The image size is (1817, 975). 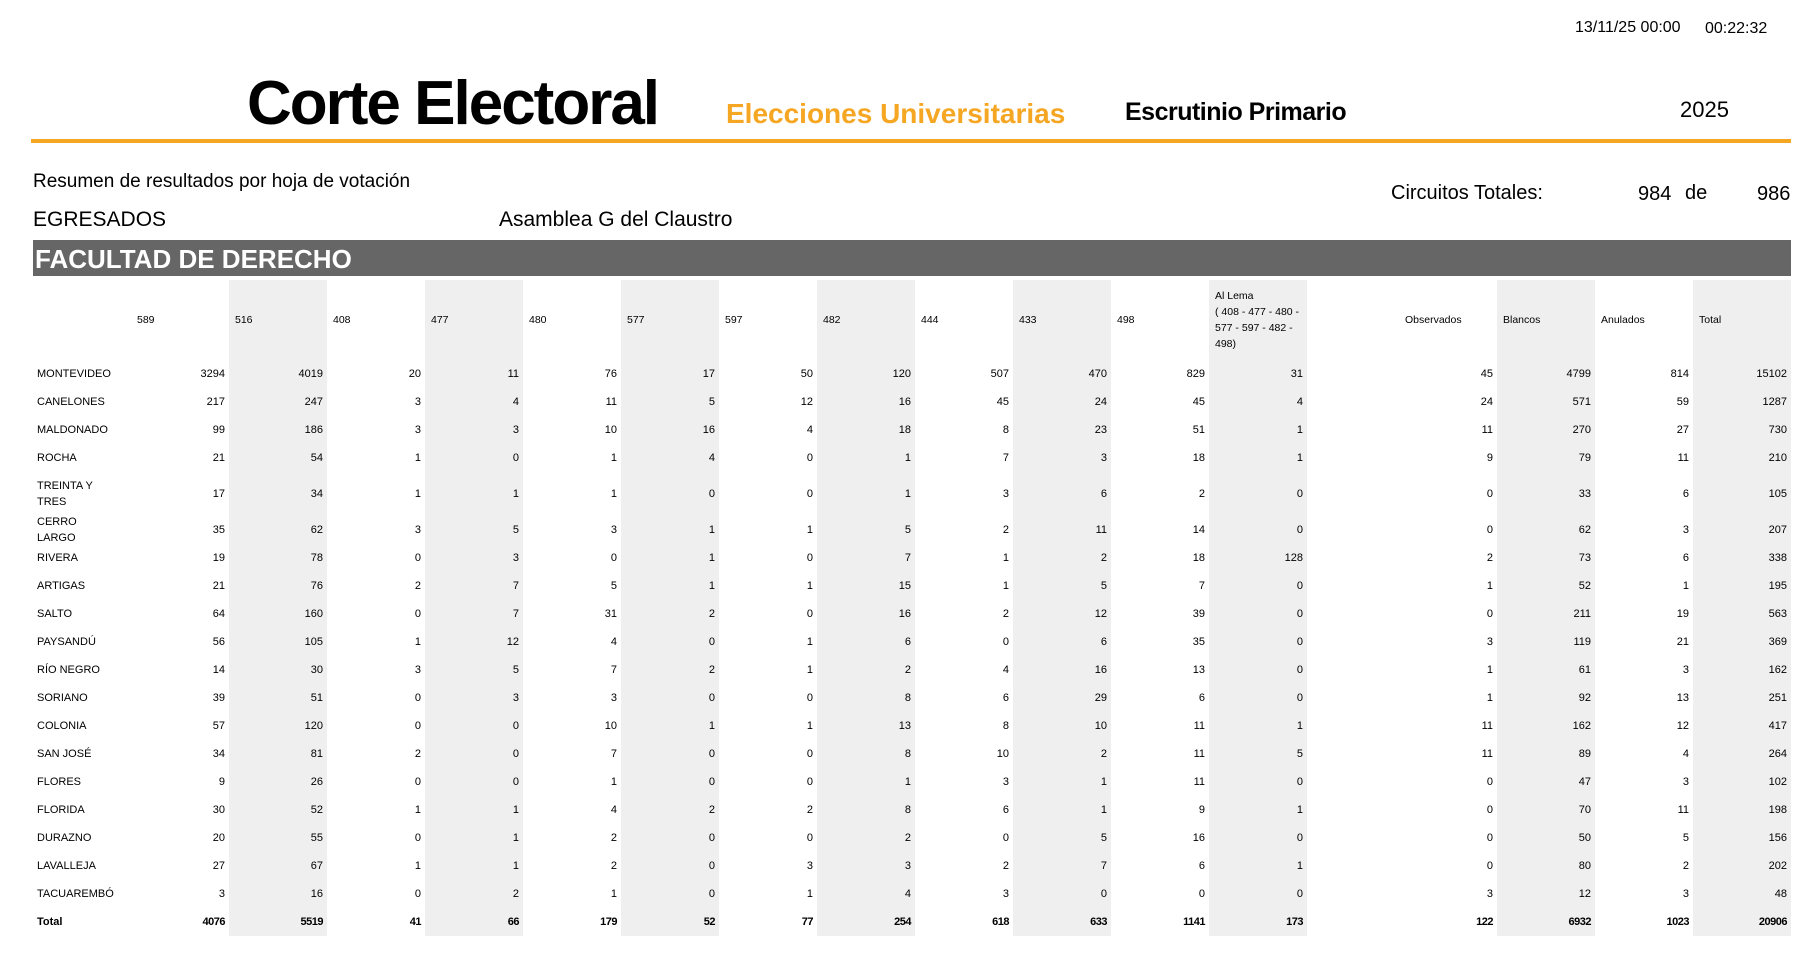 What do you see at coordinates (999, 374) in the screenshot?
I see `cell-value: 507` at bounding box center [999, 374].